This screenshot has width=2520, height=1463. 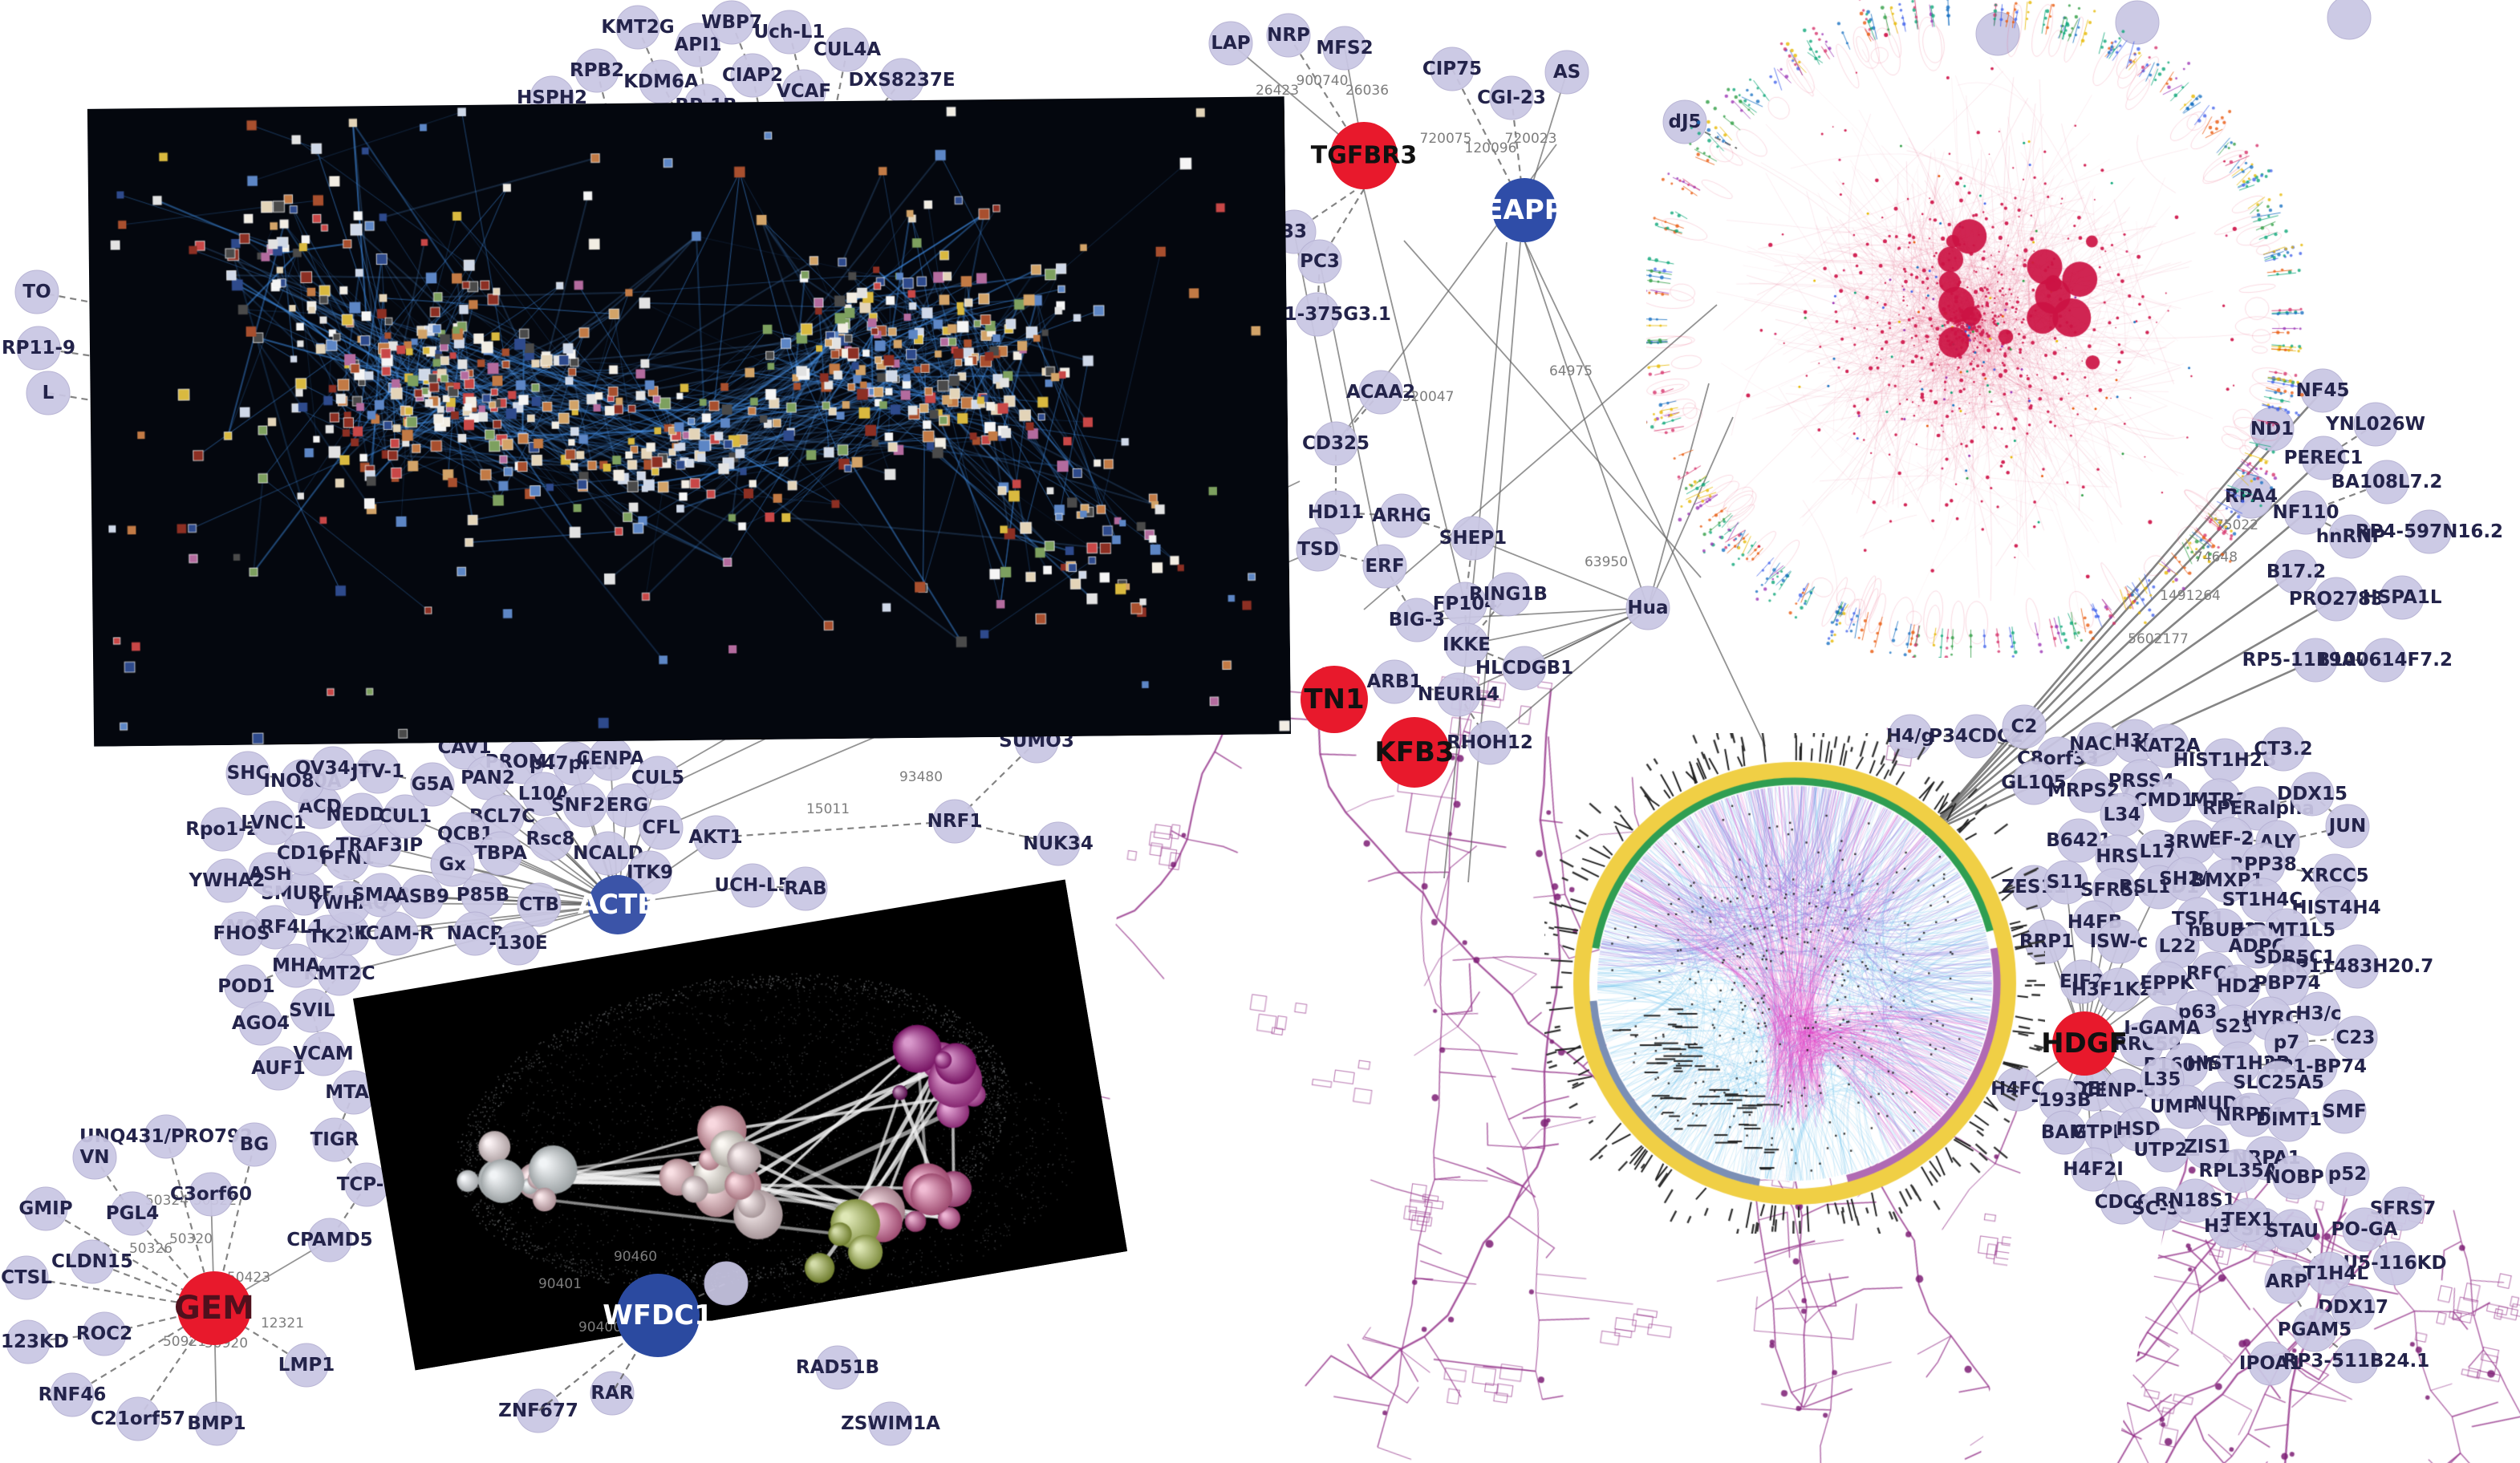 What do you see at coordinates (2117, 857) in the screenshot?
I see `gene-node-HRS: HRS` at bounding box center [2117, 857].